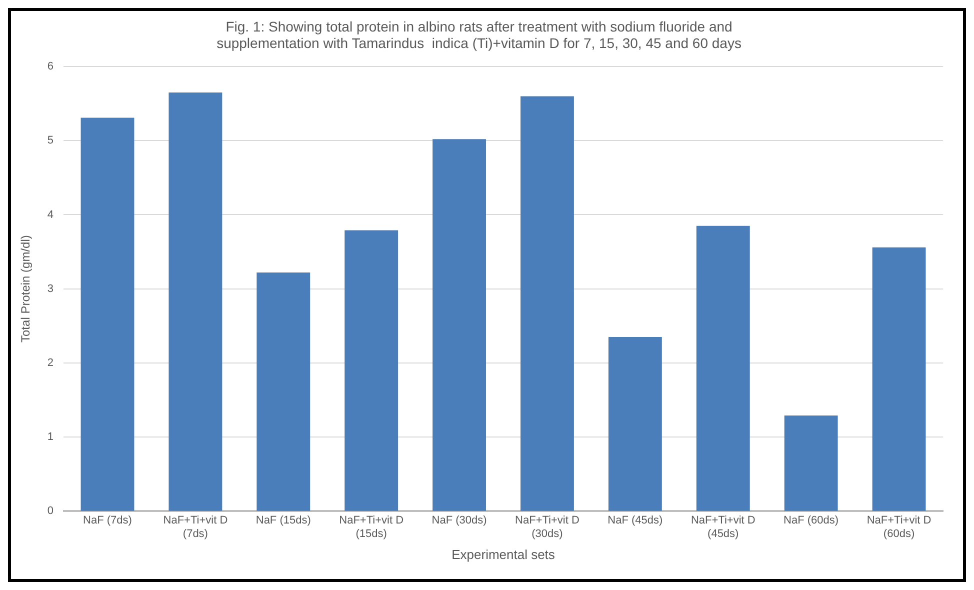 The image size is (974, 590). What do you see at coordinates (50, 140) in the screenshot?
I see `y-tick-label: 5` at bounding box center [50, 140].